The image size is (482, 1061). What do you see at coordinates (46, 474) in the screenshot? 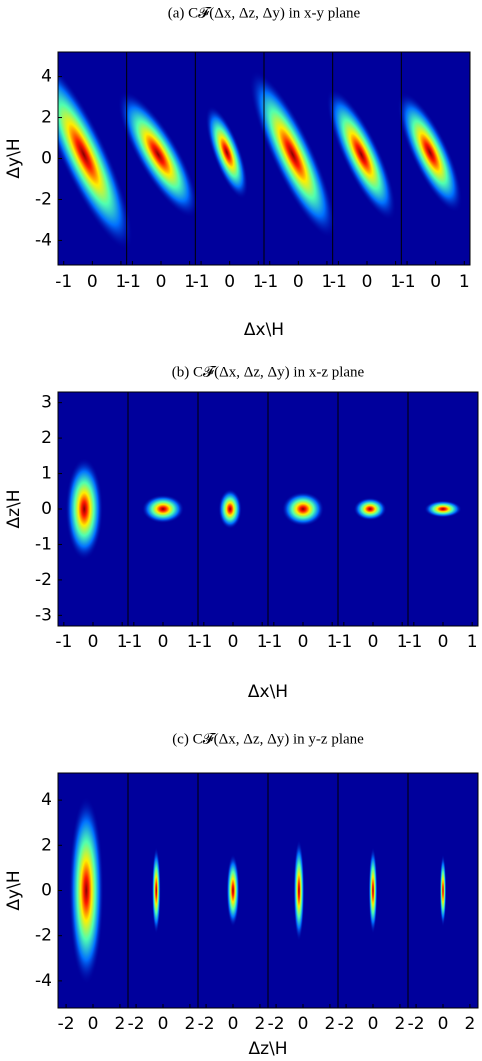
I see `y-tick-label: 1` at bounding box center [46, 474].